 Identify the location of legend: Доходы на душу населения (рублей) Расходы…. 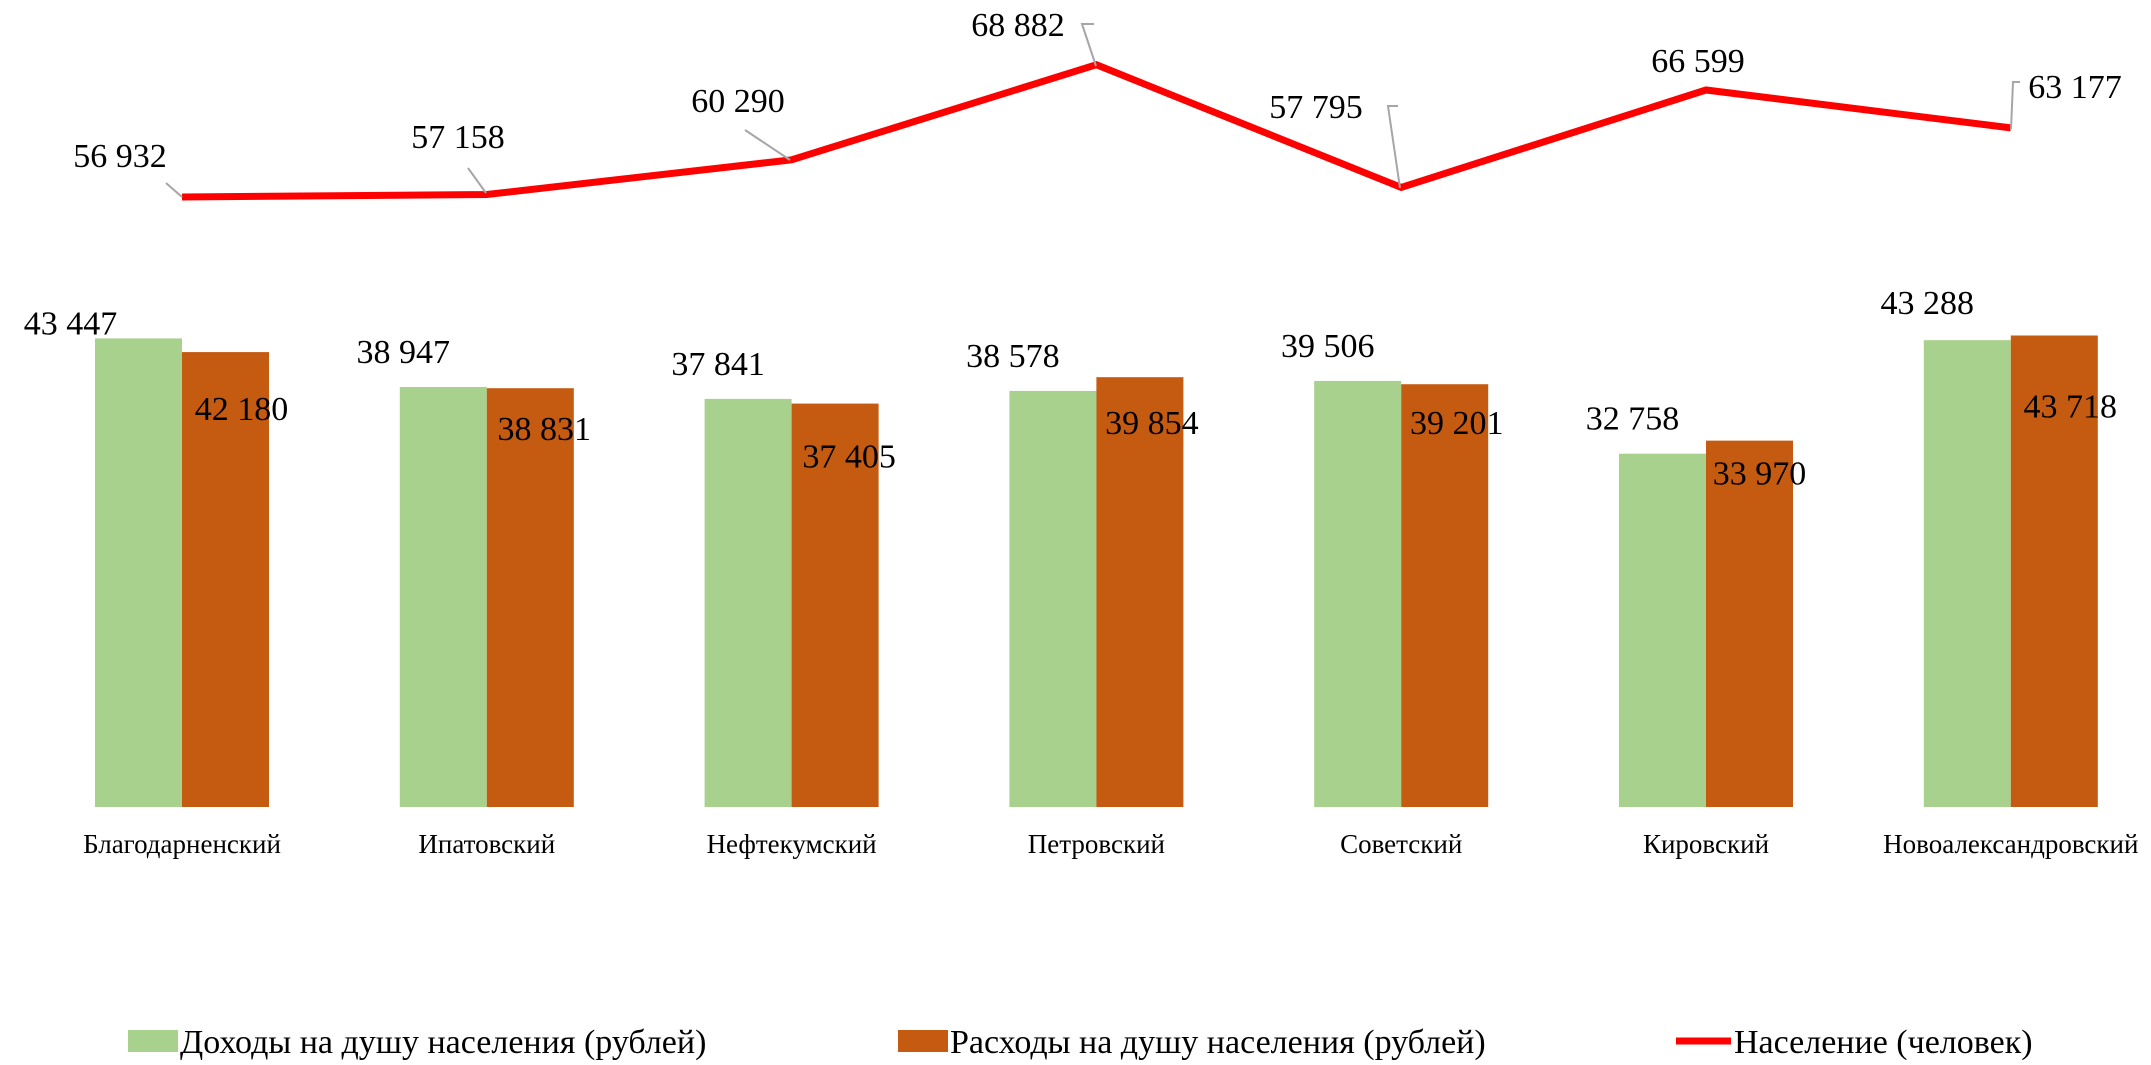
(1080, 1042).